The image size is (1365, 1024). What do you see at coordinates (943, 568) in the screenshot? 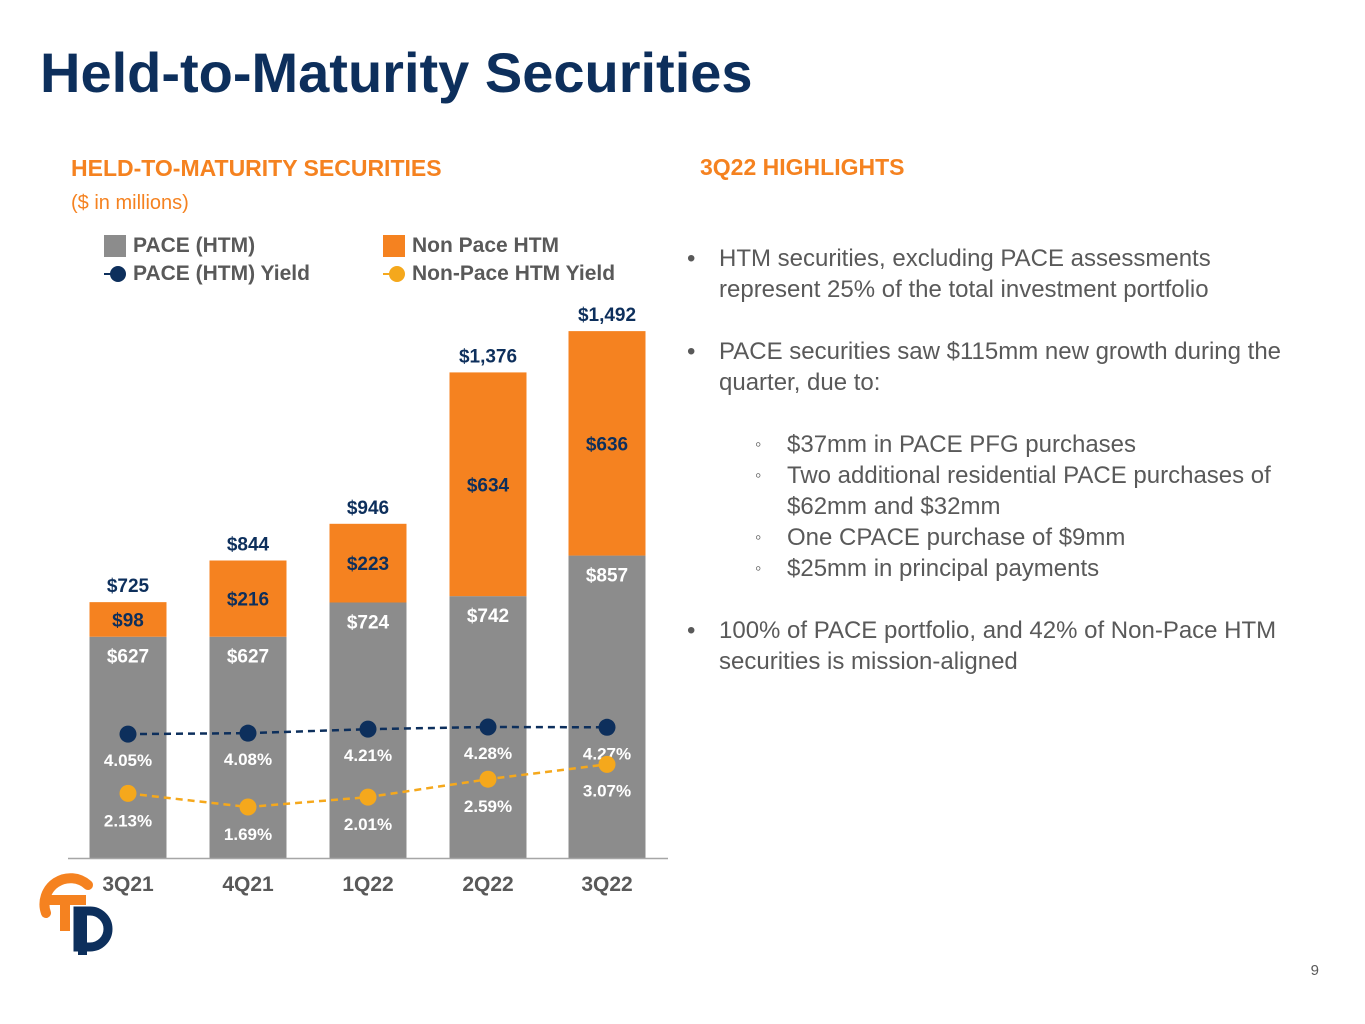
I see `sub-bullet-text-4: $25mm in principal payments` at bounding box center [943, 568].